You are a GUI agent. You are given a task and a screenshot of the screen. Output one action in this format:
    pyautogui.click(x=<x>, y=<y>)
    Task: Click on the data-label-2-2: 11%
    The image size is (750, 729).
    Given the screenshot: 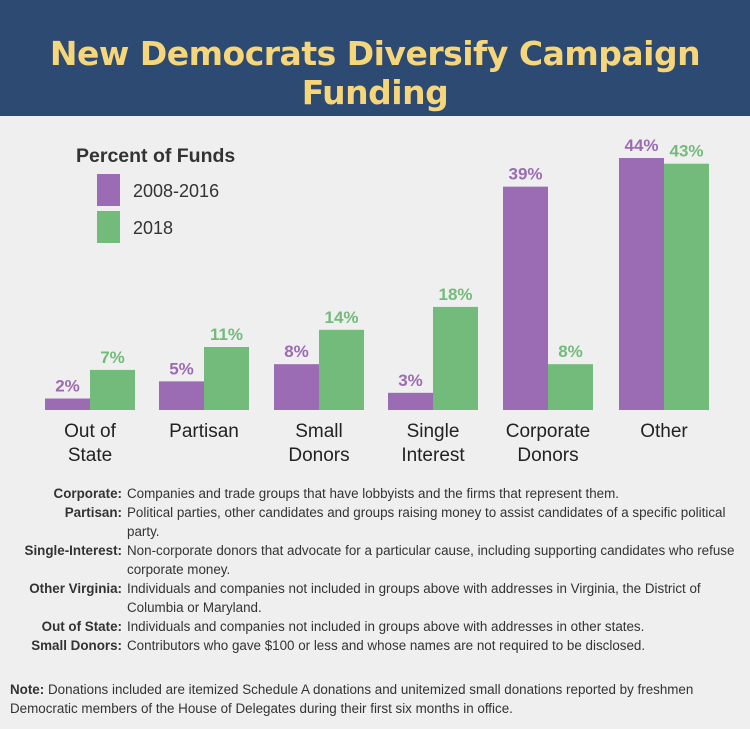 What is the action you would take?
    pyautogui.click(x=226, y=334)
    